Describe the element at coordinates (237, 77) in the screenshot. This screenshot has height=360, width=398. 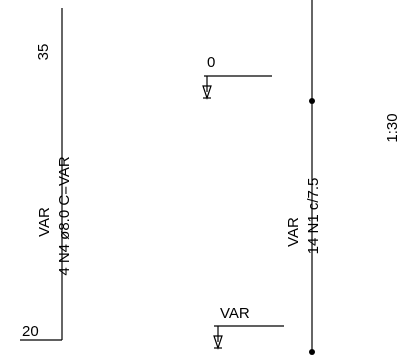
I see `upper-level-marker: 0` at that location.